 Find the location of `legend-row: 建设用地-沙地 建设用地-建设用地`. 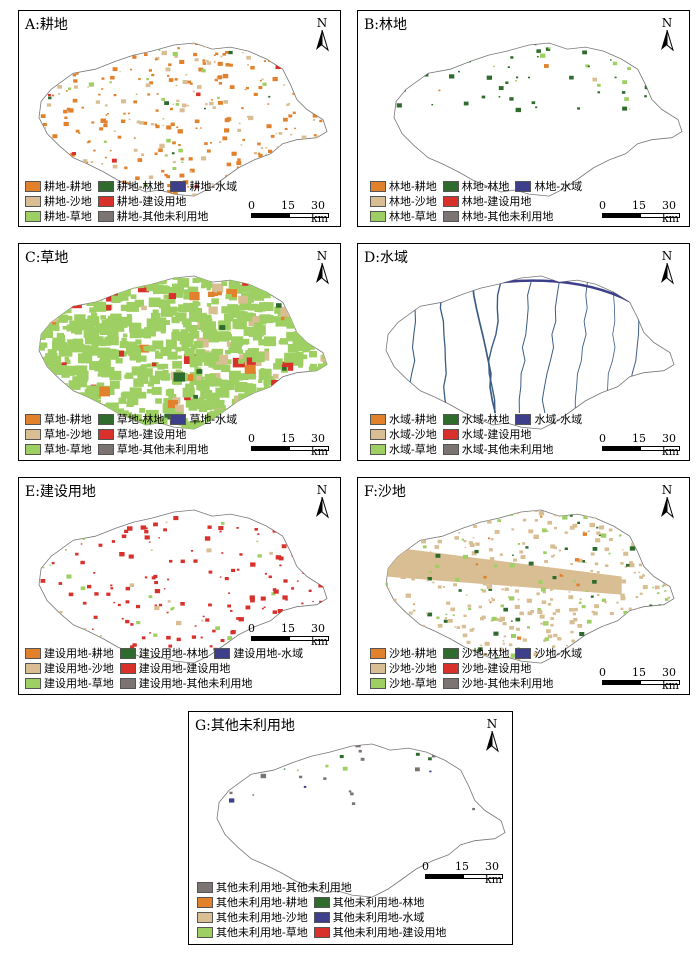

legend-row: 建设用地-沙地 建设用地-建设用地 is located at coordinates (167, 668).